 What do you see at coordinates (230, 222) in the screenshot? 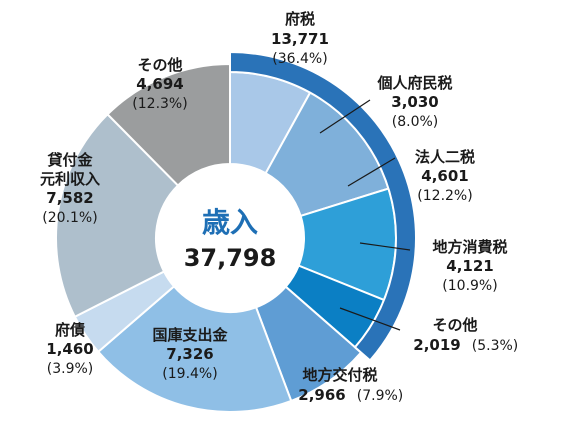
I see `center-title: 歳入` at bounding box center [230, 222].